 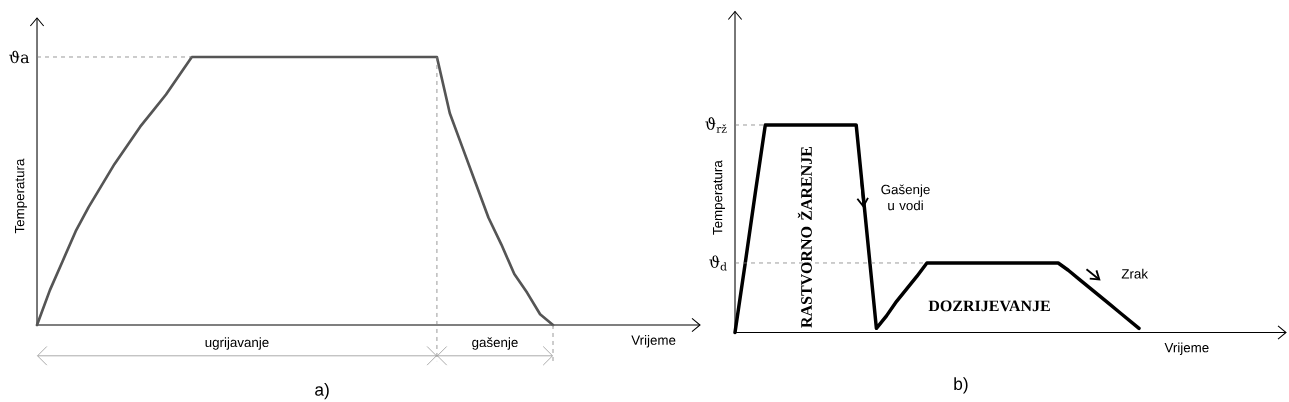 What do you see at coordinates (1135, 273) in the screenshot?
I see `annotation: Zrak` at bounding box center [1135, 273].